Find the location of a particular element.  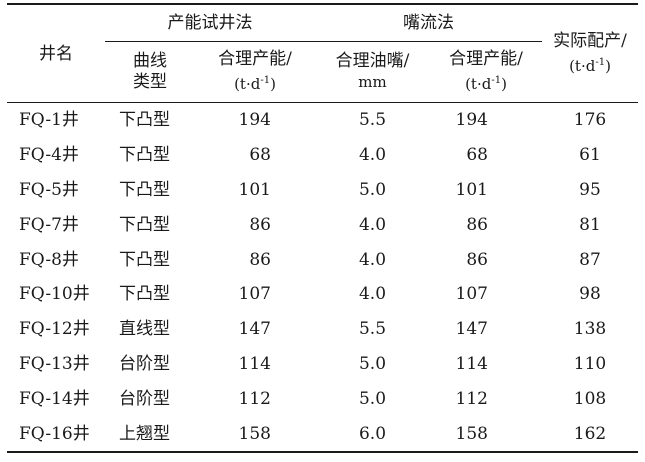

cell-well-name: FQ-13井 is located at coordinates (54, 363).